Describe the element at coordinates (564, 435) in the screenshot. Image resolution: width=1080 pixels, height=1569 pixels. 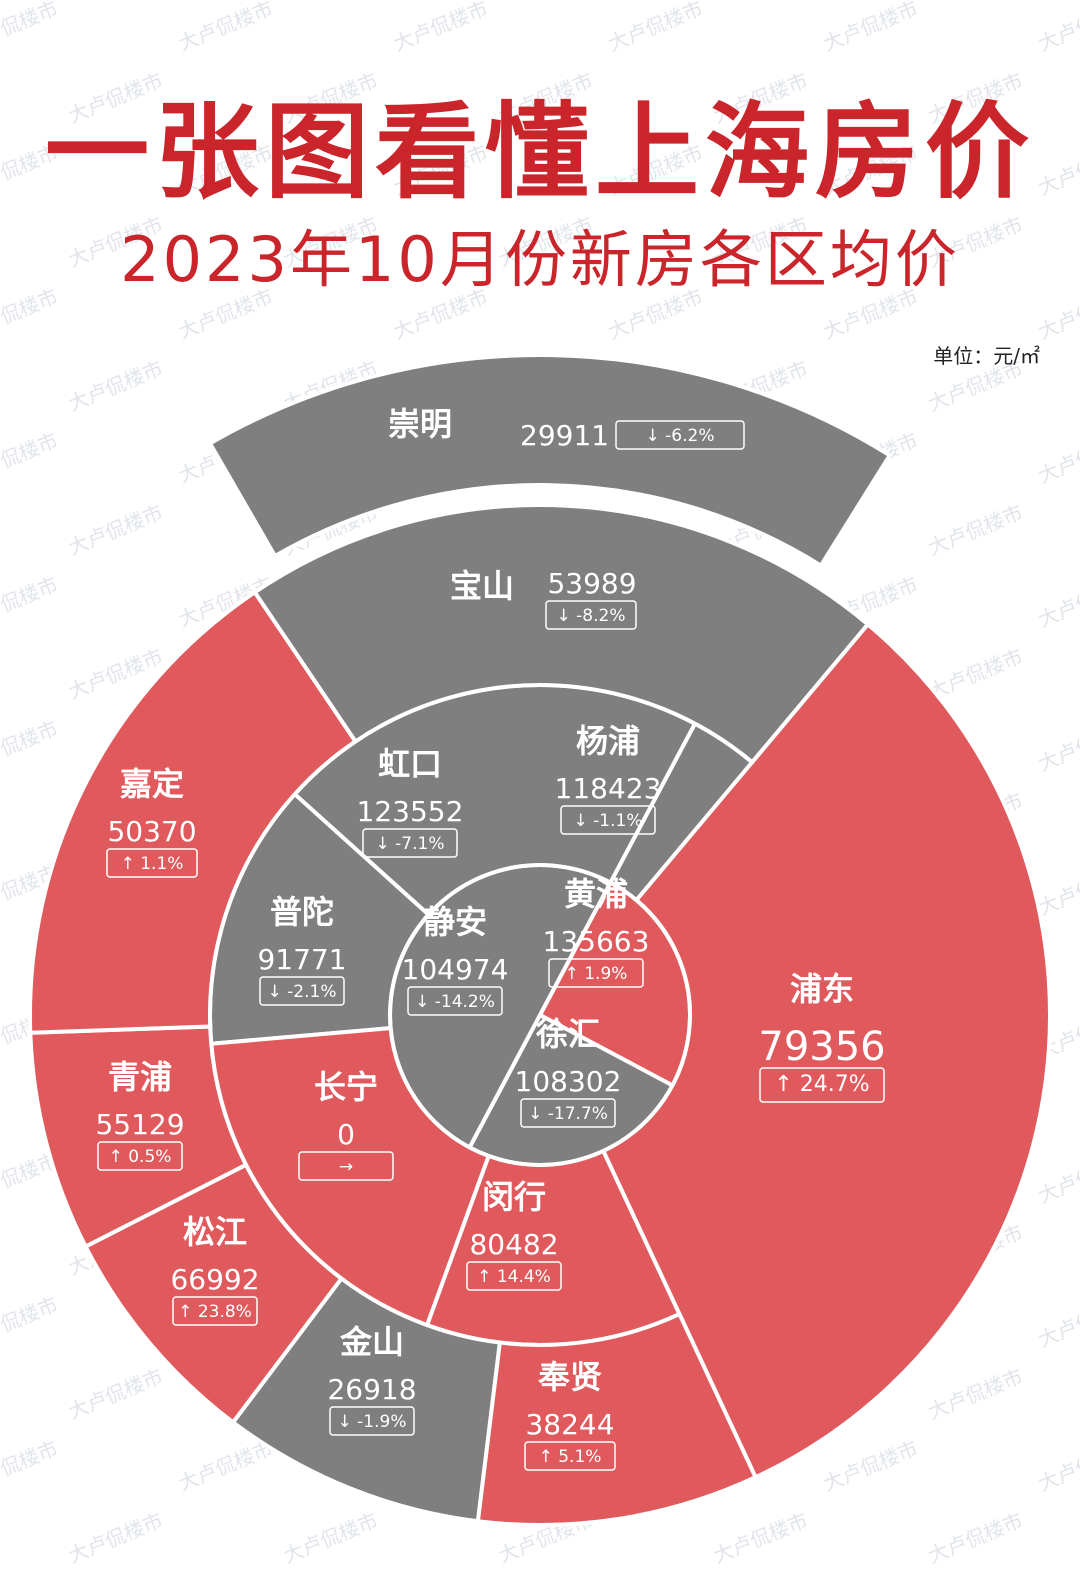
I see `district-price: 29911` at that location.